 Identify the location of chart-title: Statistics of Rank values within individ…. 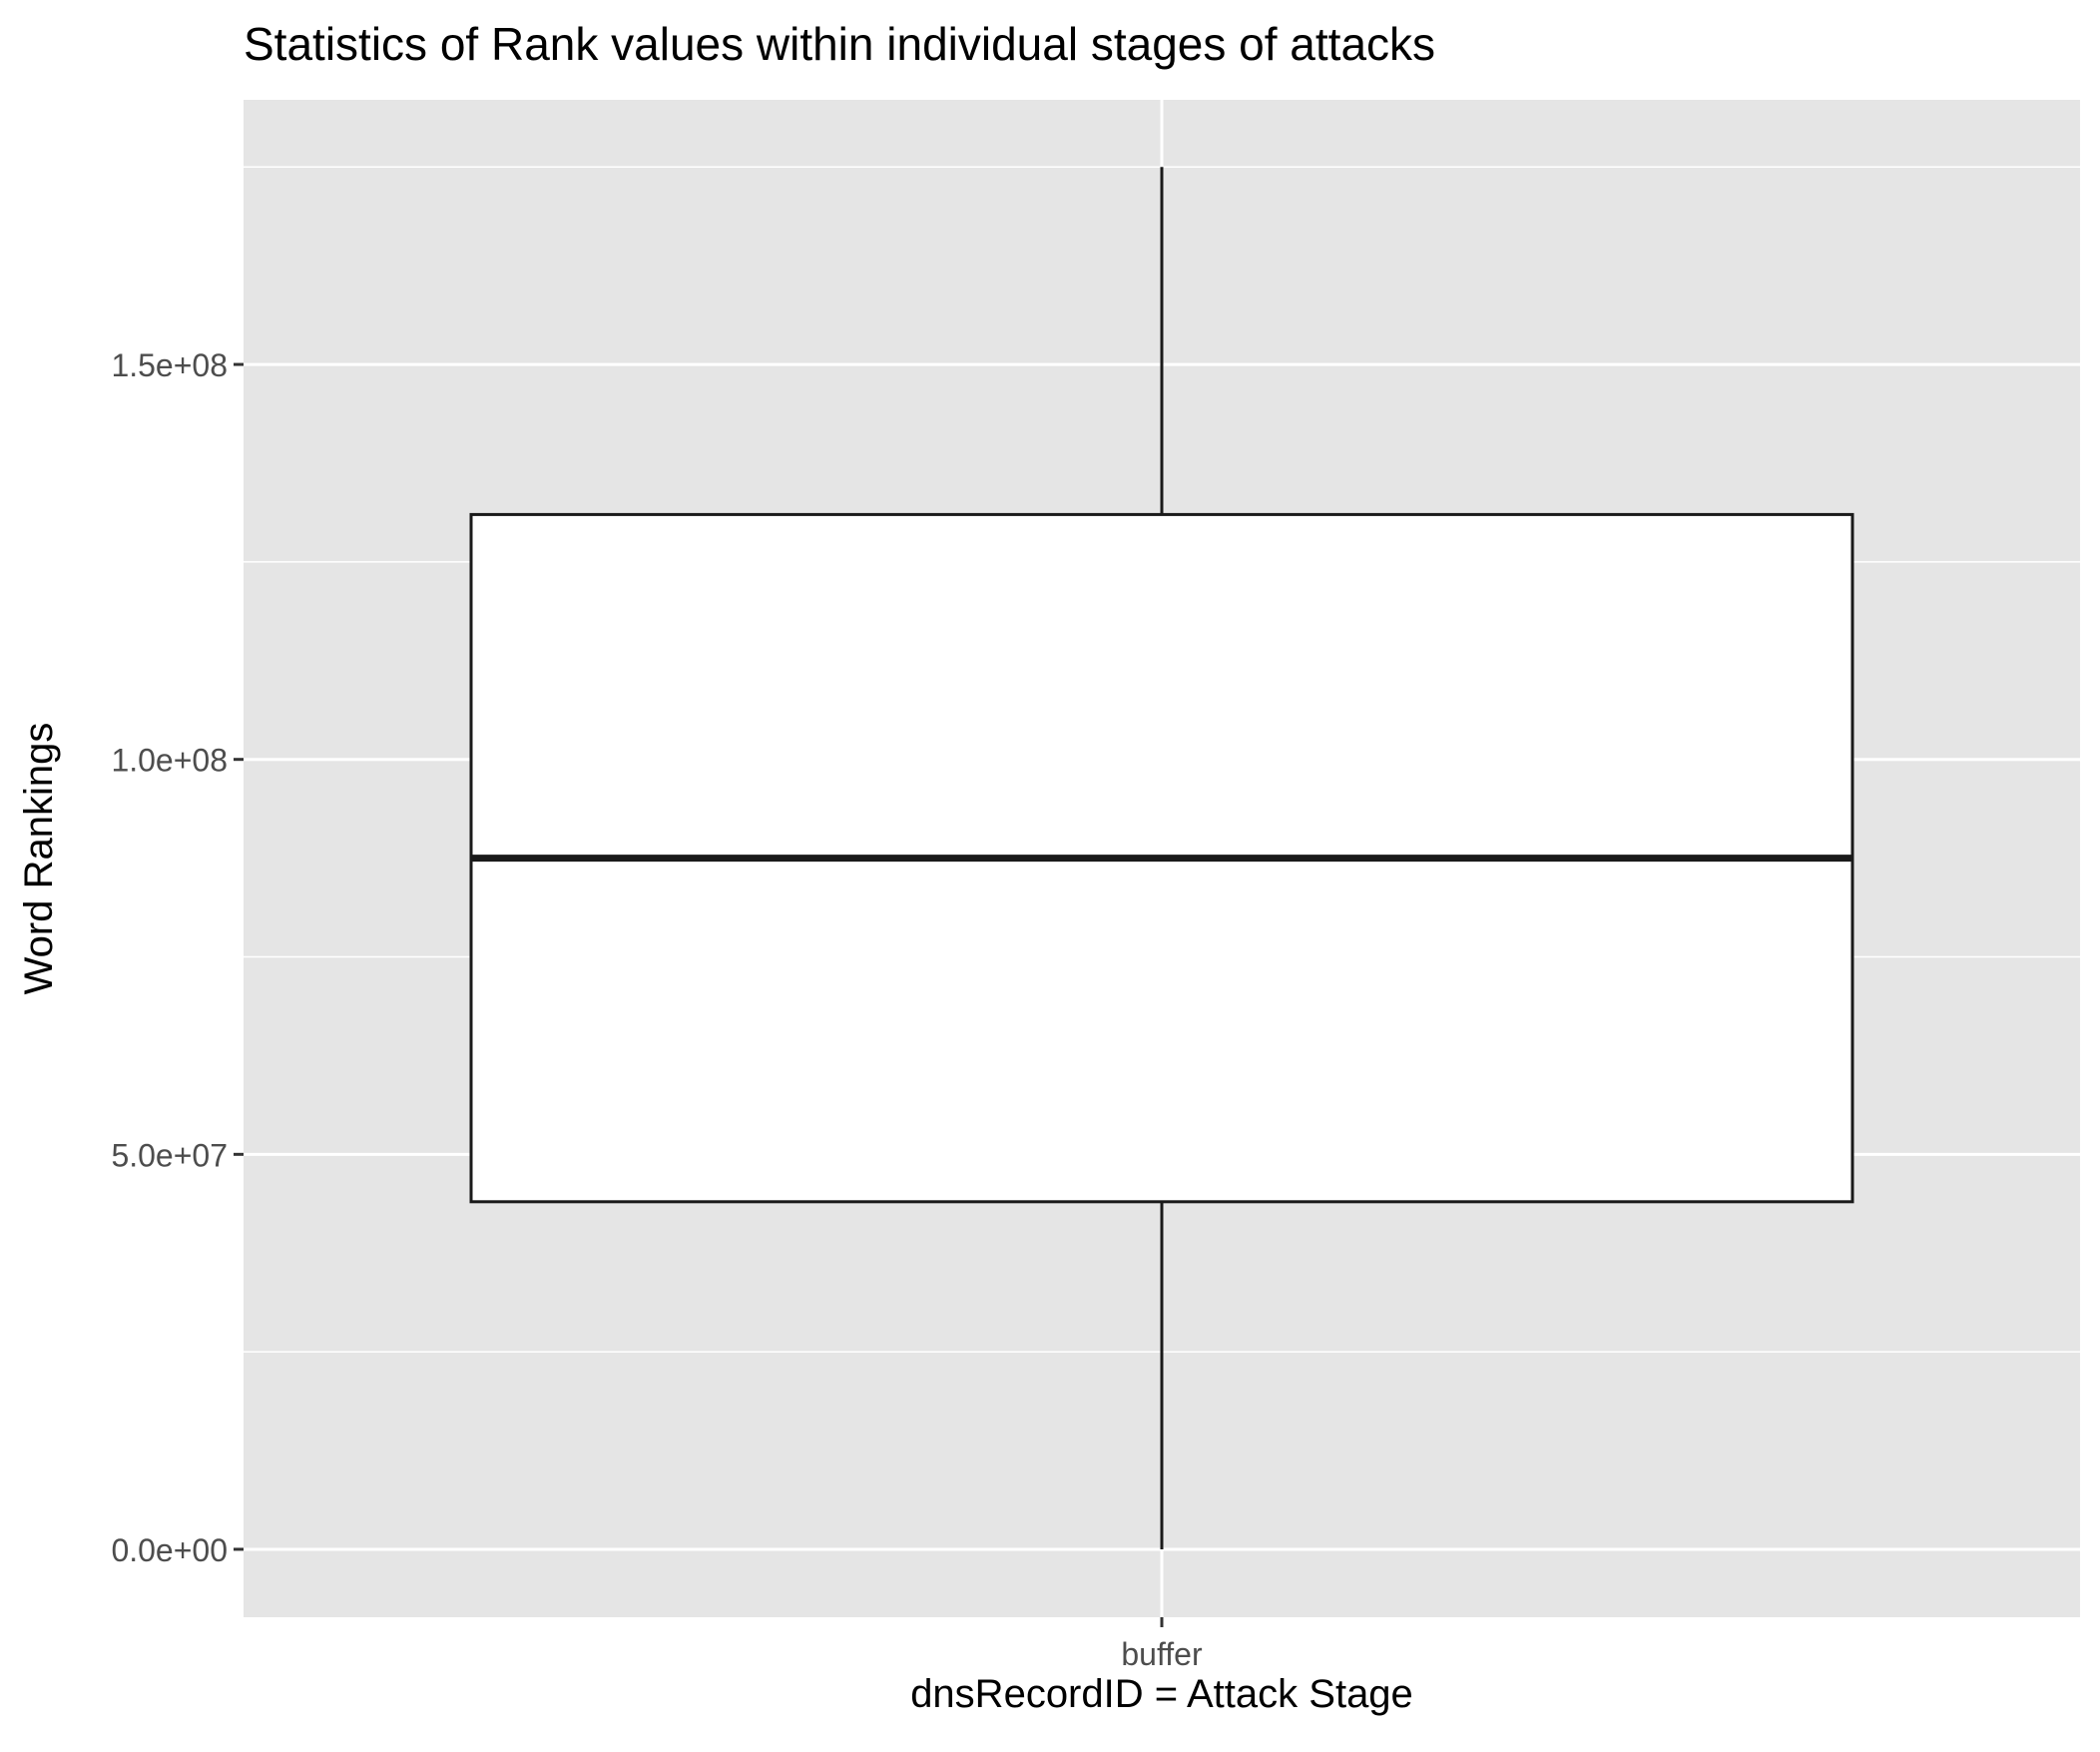
(839, 44).